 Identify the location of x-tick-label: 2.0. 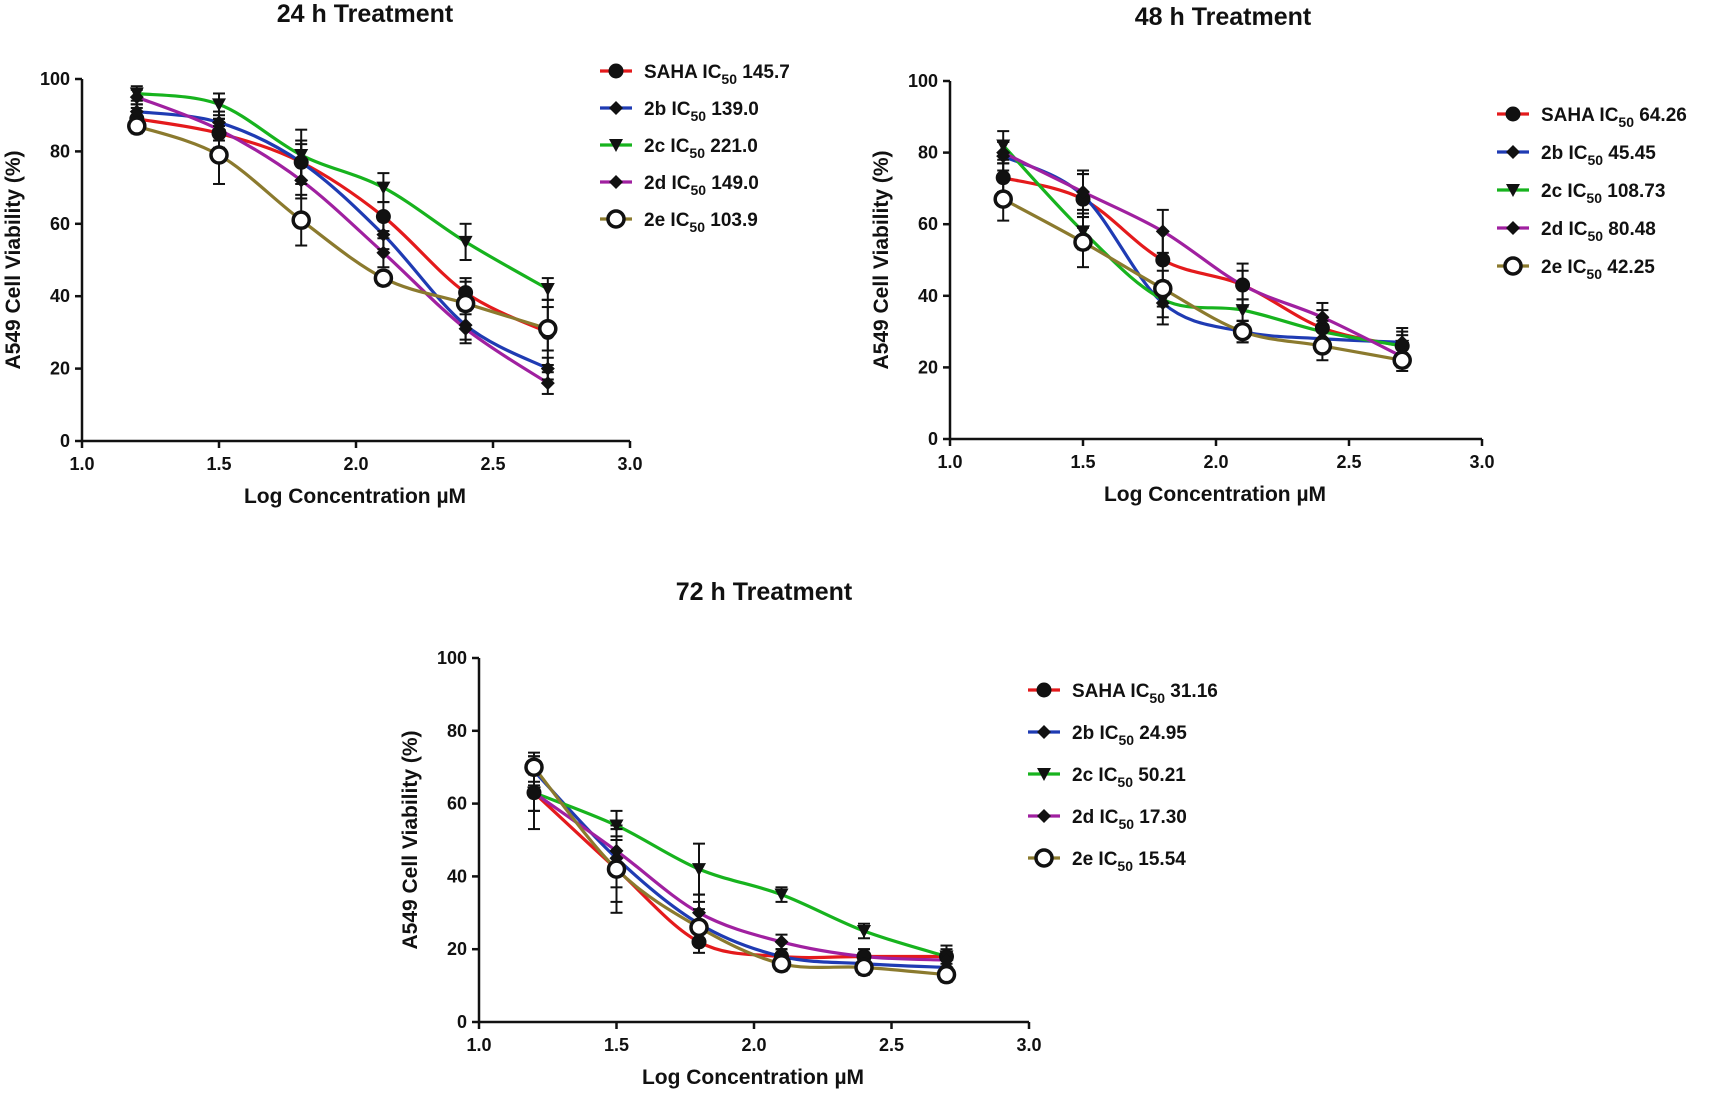
(1215, 462).